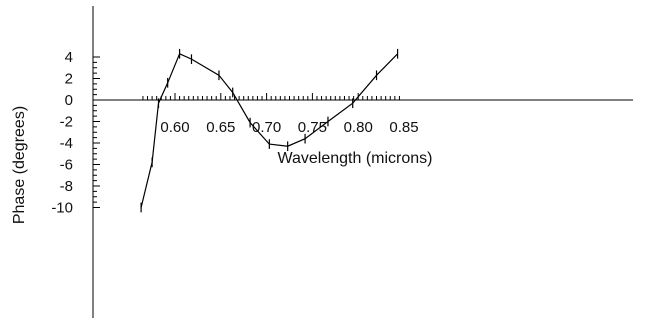 Image resolution: width=663 pixels, height=326 pixels. Describe the element at coordinates (280, 114) in the screenshot. I see `x-axis-ticks: 0.60 0.65 0.70 0.75 0.80 0.85` at that location.